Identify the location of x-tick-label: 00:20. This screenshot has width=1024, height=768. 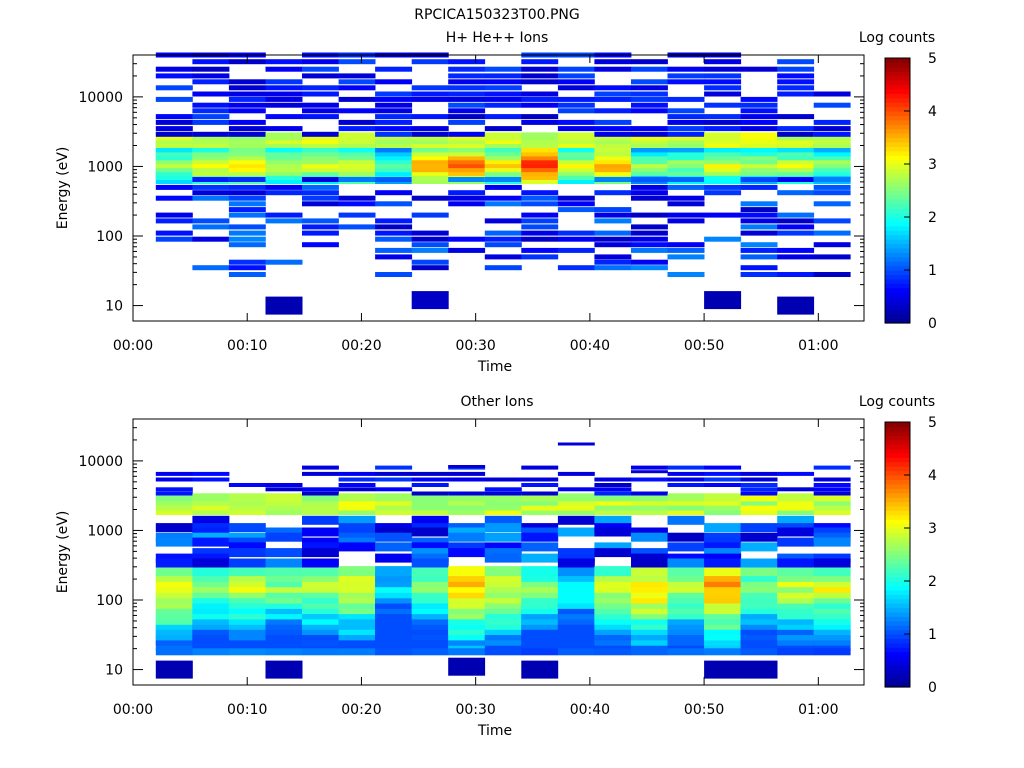
(361, 346).